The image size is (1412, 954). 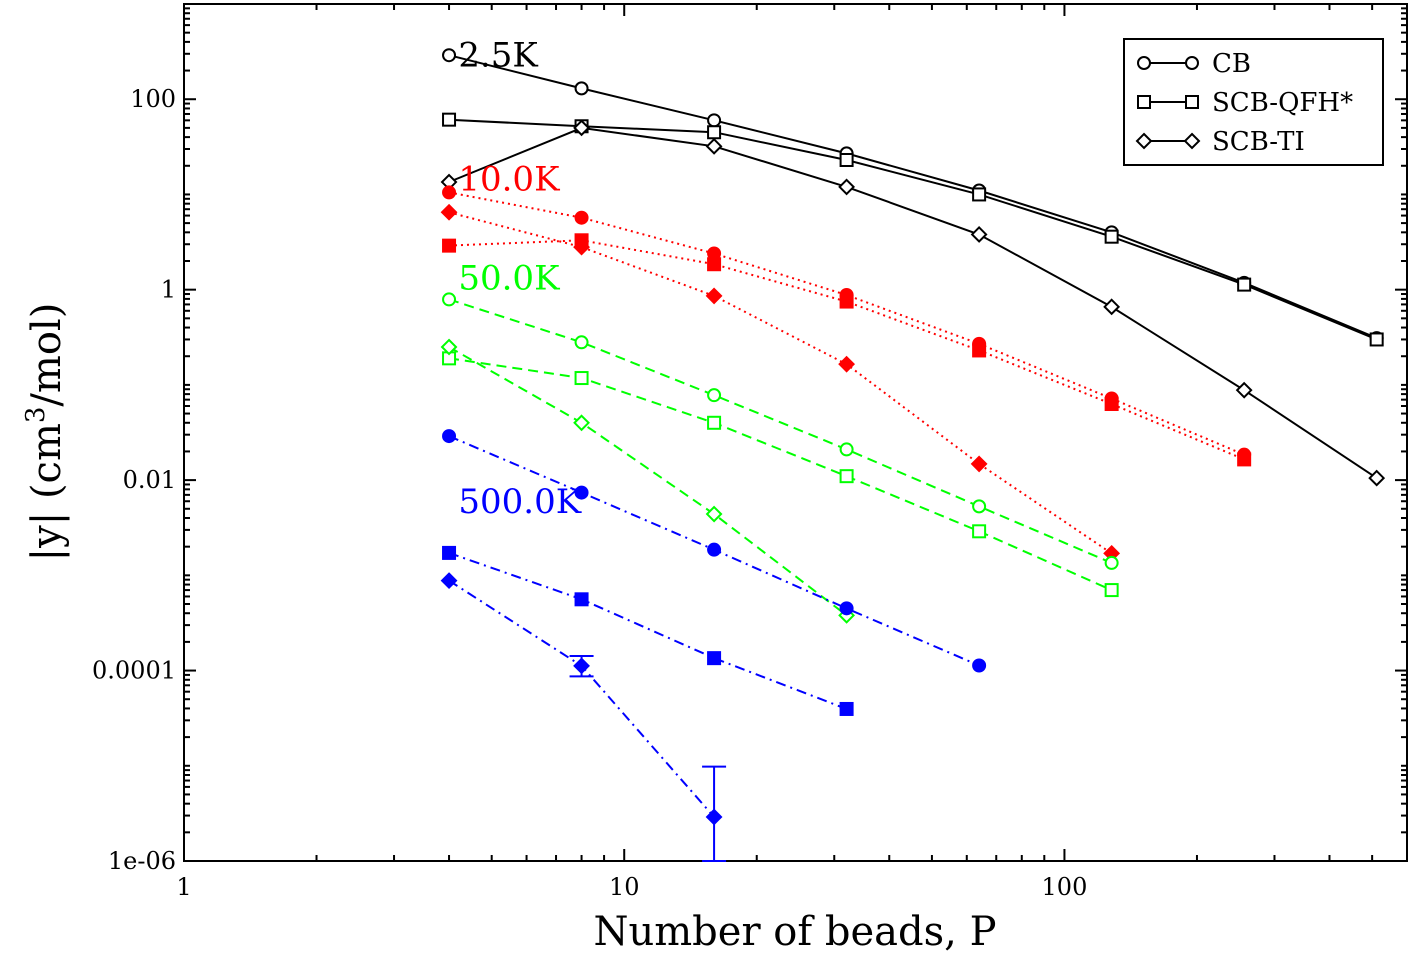 I want to click on temperature-labels: 2.5K 10.0K 50.0K 500.0K, so click(x=519, y=279).